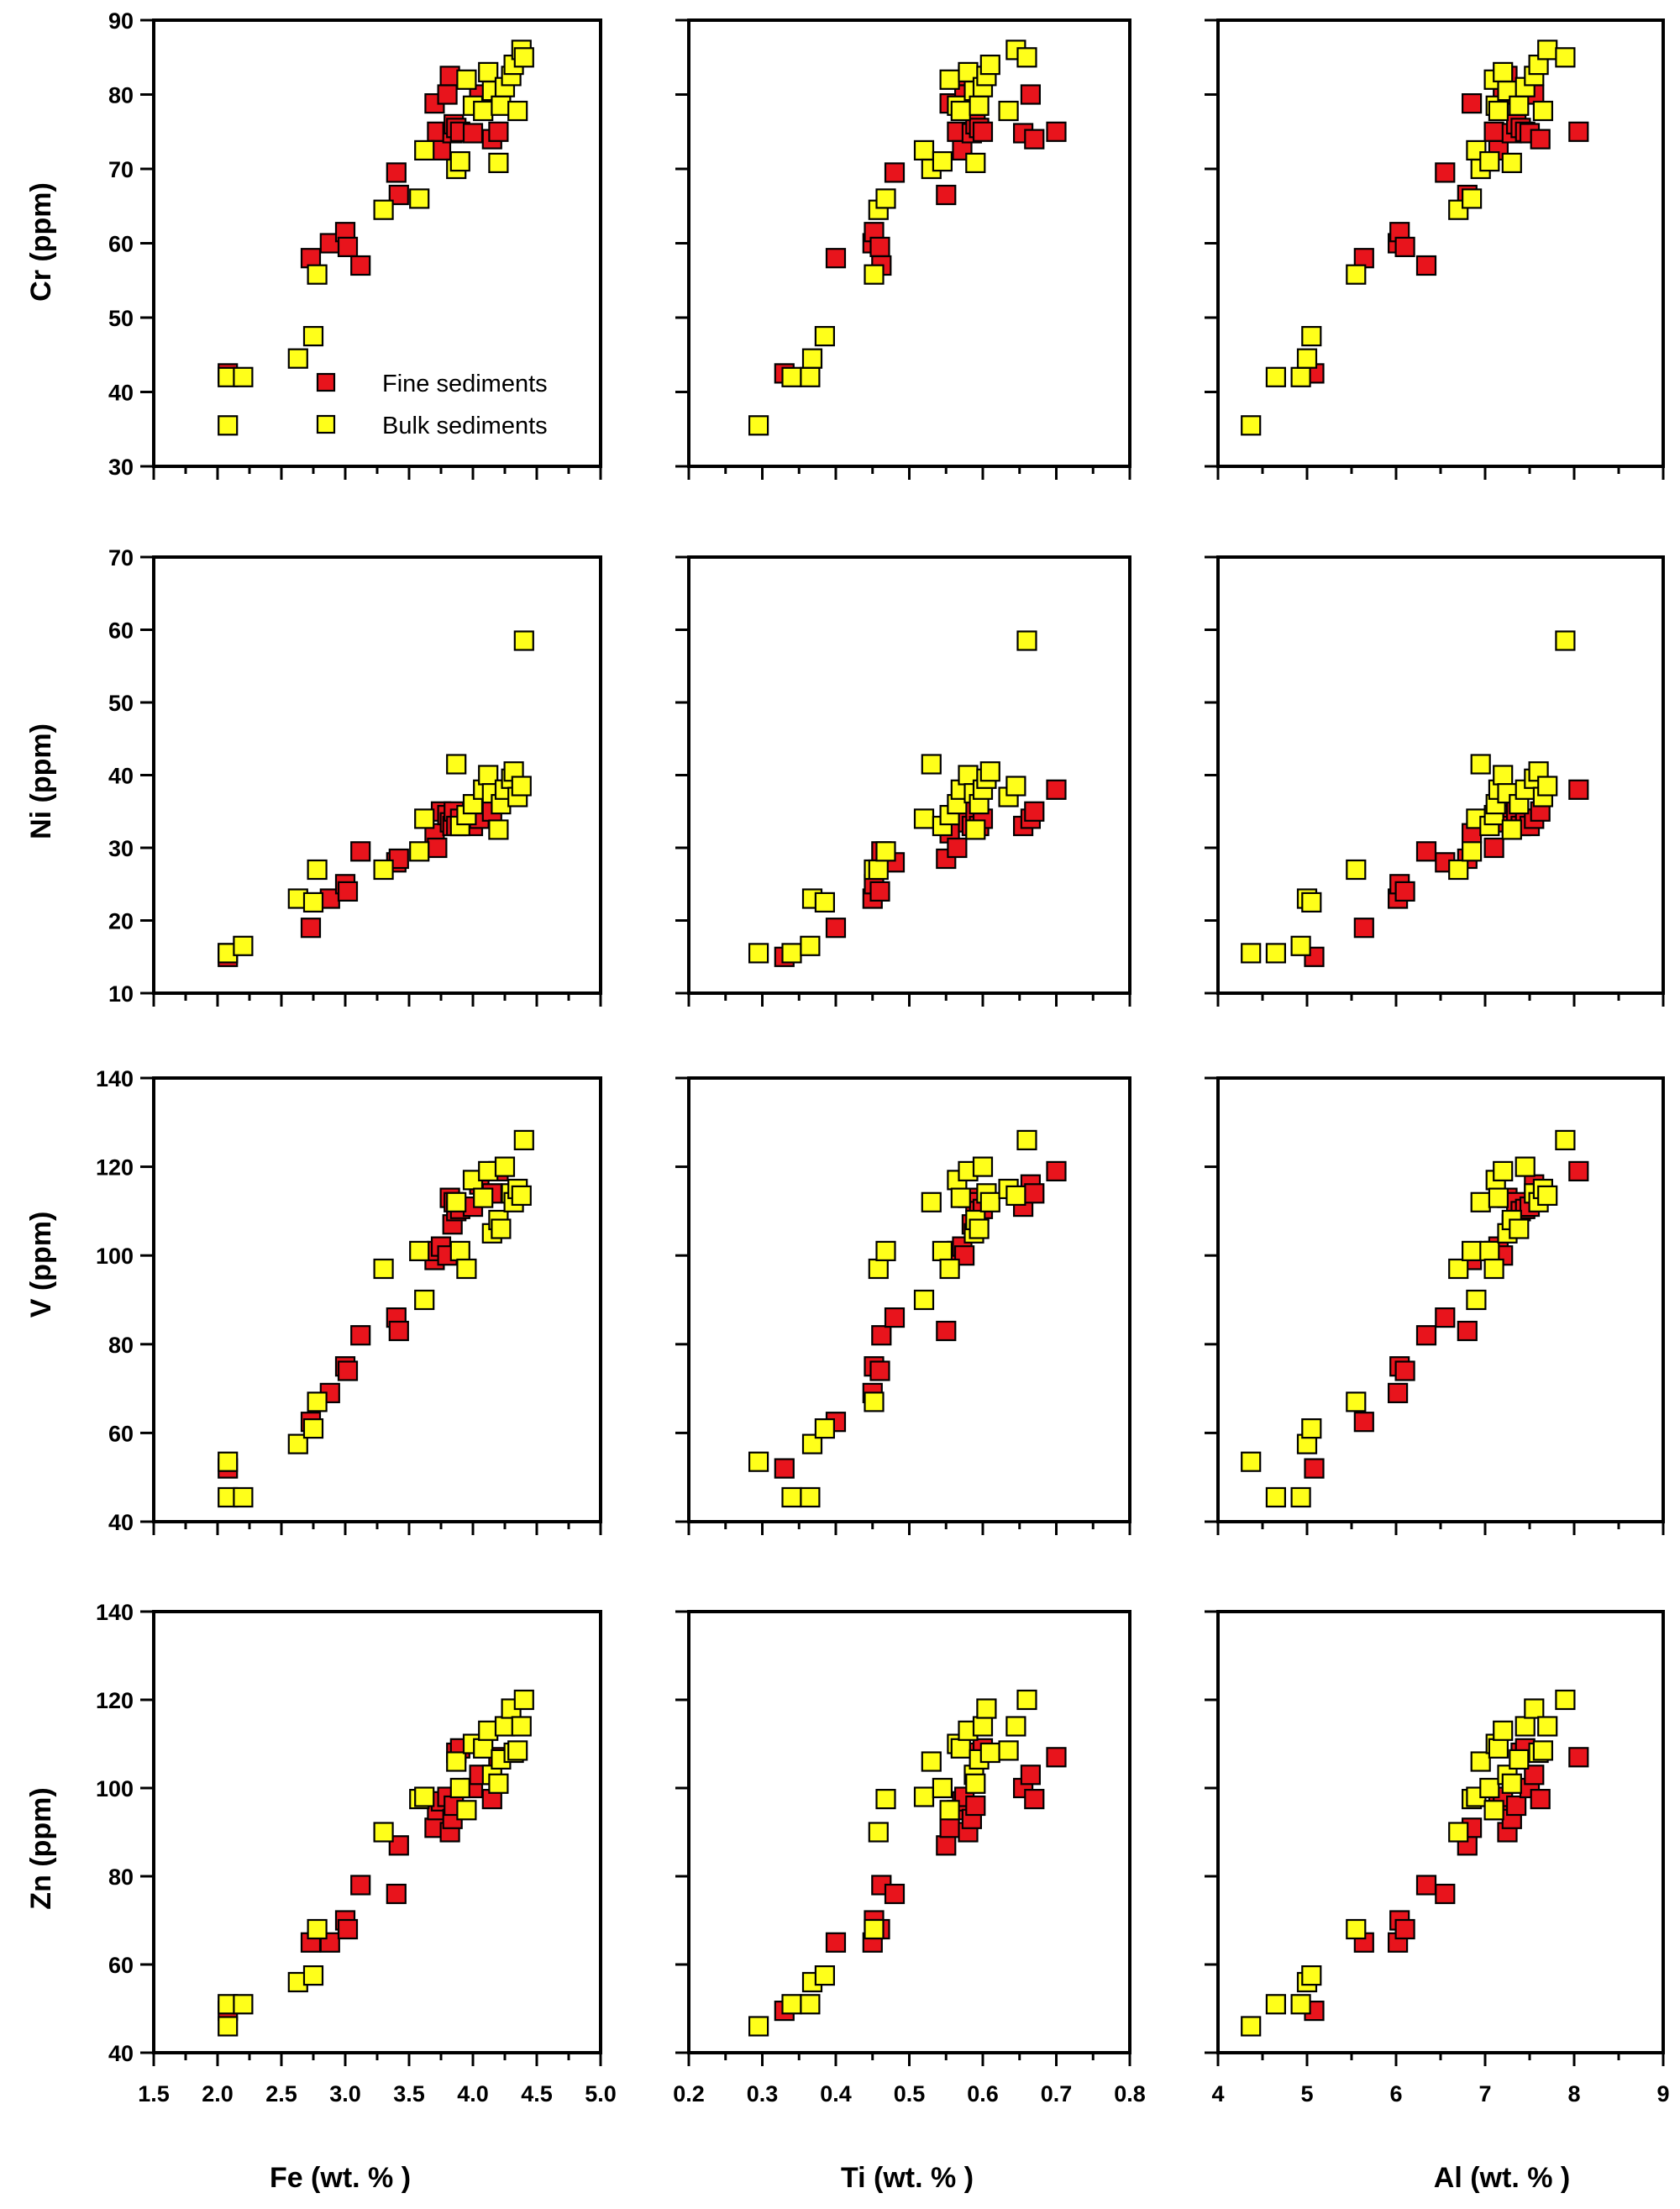 The image size is (1680, 2209). Describe the element at coordinates (121, 467) in the screenshot. I see `y-tick-label: 30` at that location.